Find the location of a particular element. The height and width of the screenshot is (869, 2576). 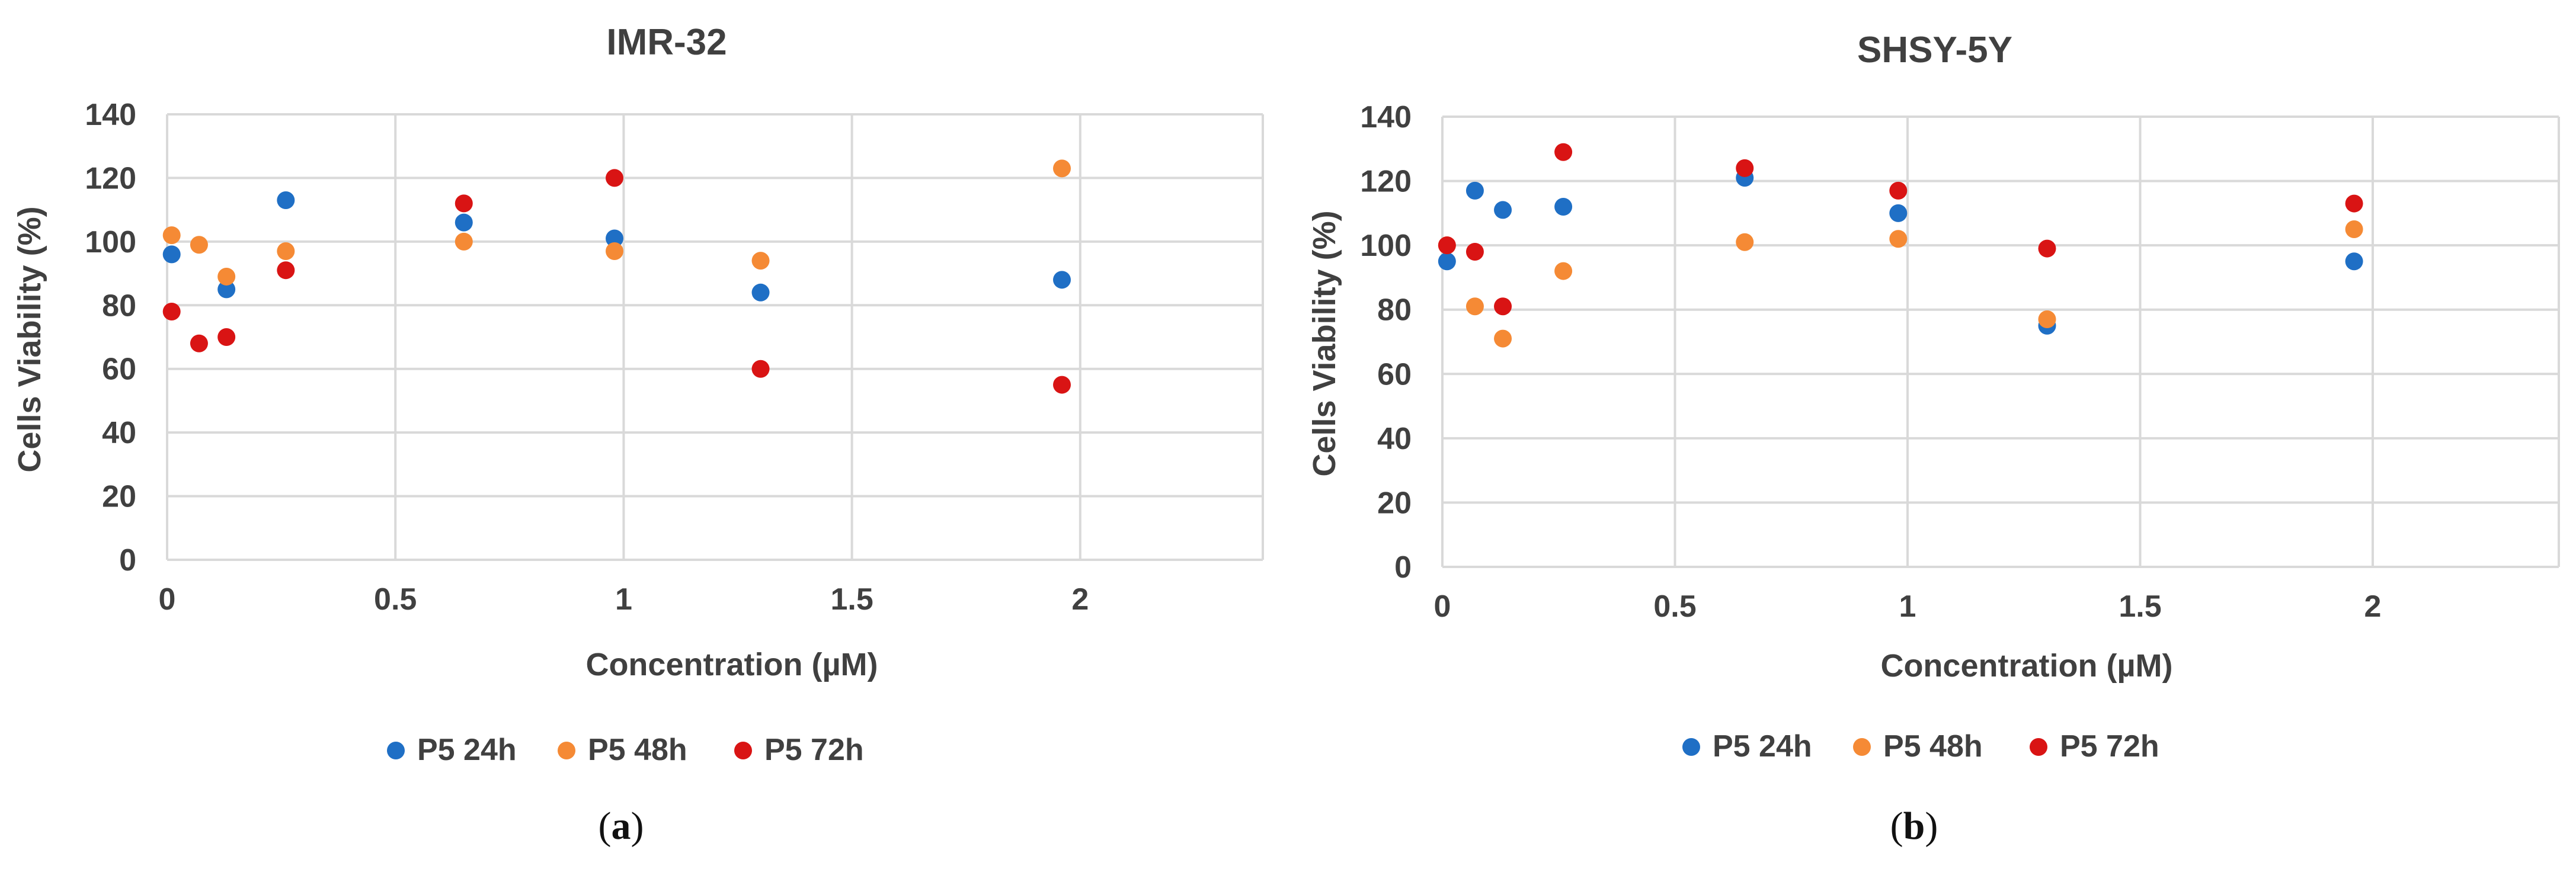

panel-label: (a) is located at coordinates (621, 826).